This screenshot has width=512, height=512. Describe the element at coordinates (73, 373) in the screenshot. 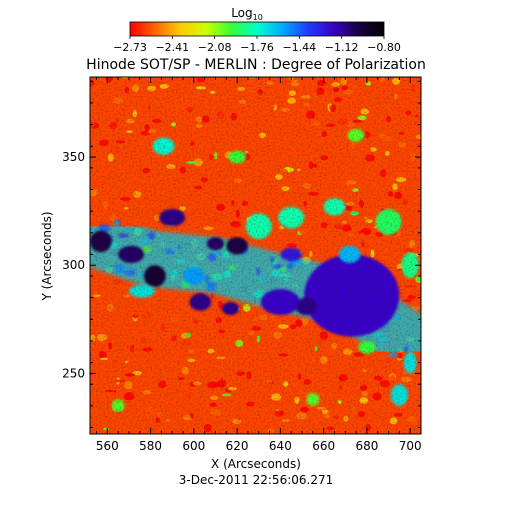

I see `y-tick-label: 250` at that location.